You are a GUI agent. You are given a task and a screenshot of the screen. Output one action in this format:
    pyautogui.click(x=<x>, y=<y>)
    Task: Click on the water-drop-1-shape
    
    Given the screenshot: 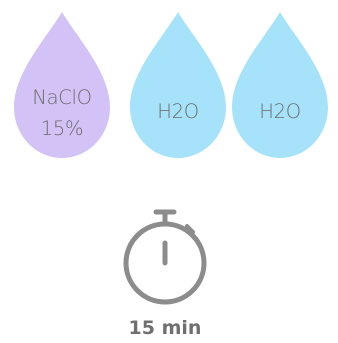 What is the action you would take?
    pyautogui.click(x=178, y=85)
    